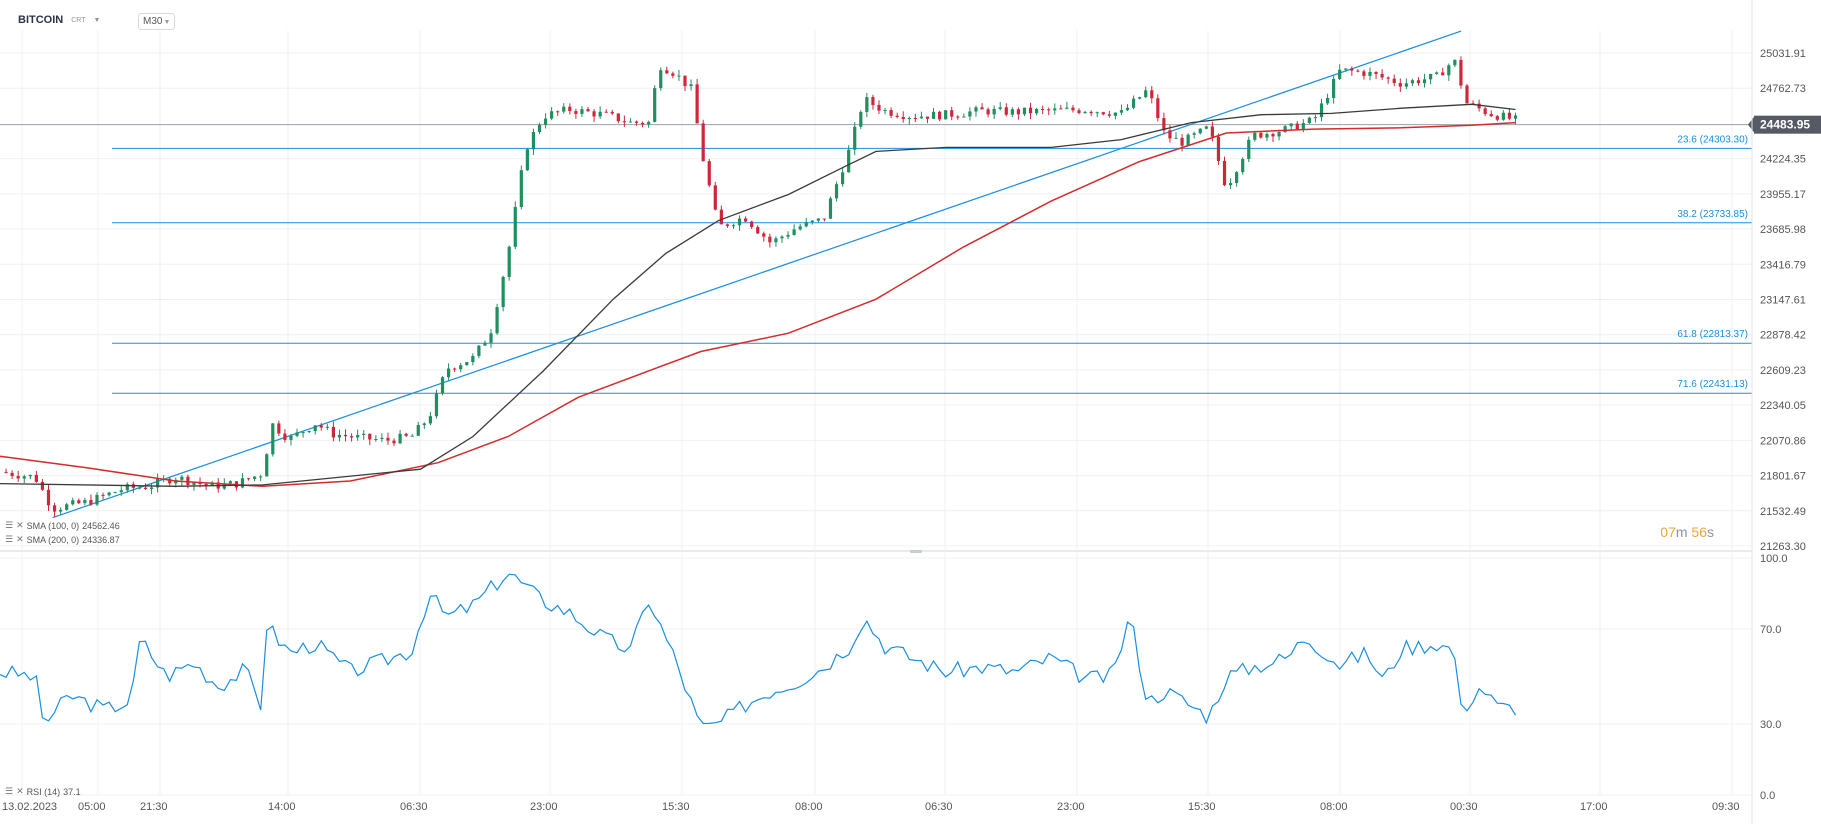 Image resolution: width=1821 pixels, height=824 pixels. Describe the element at coordinates (62, 525) in the screenshot. I see `sma100-legend: ☰ ✕ SMA (100, 0) 24562.46` at that location.